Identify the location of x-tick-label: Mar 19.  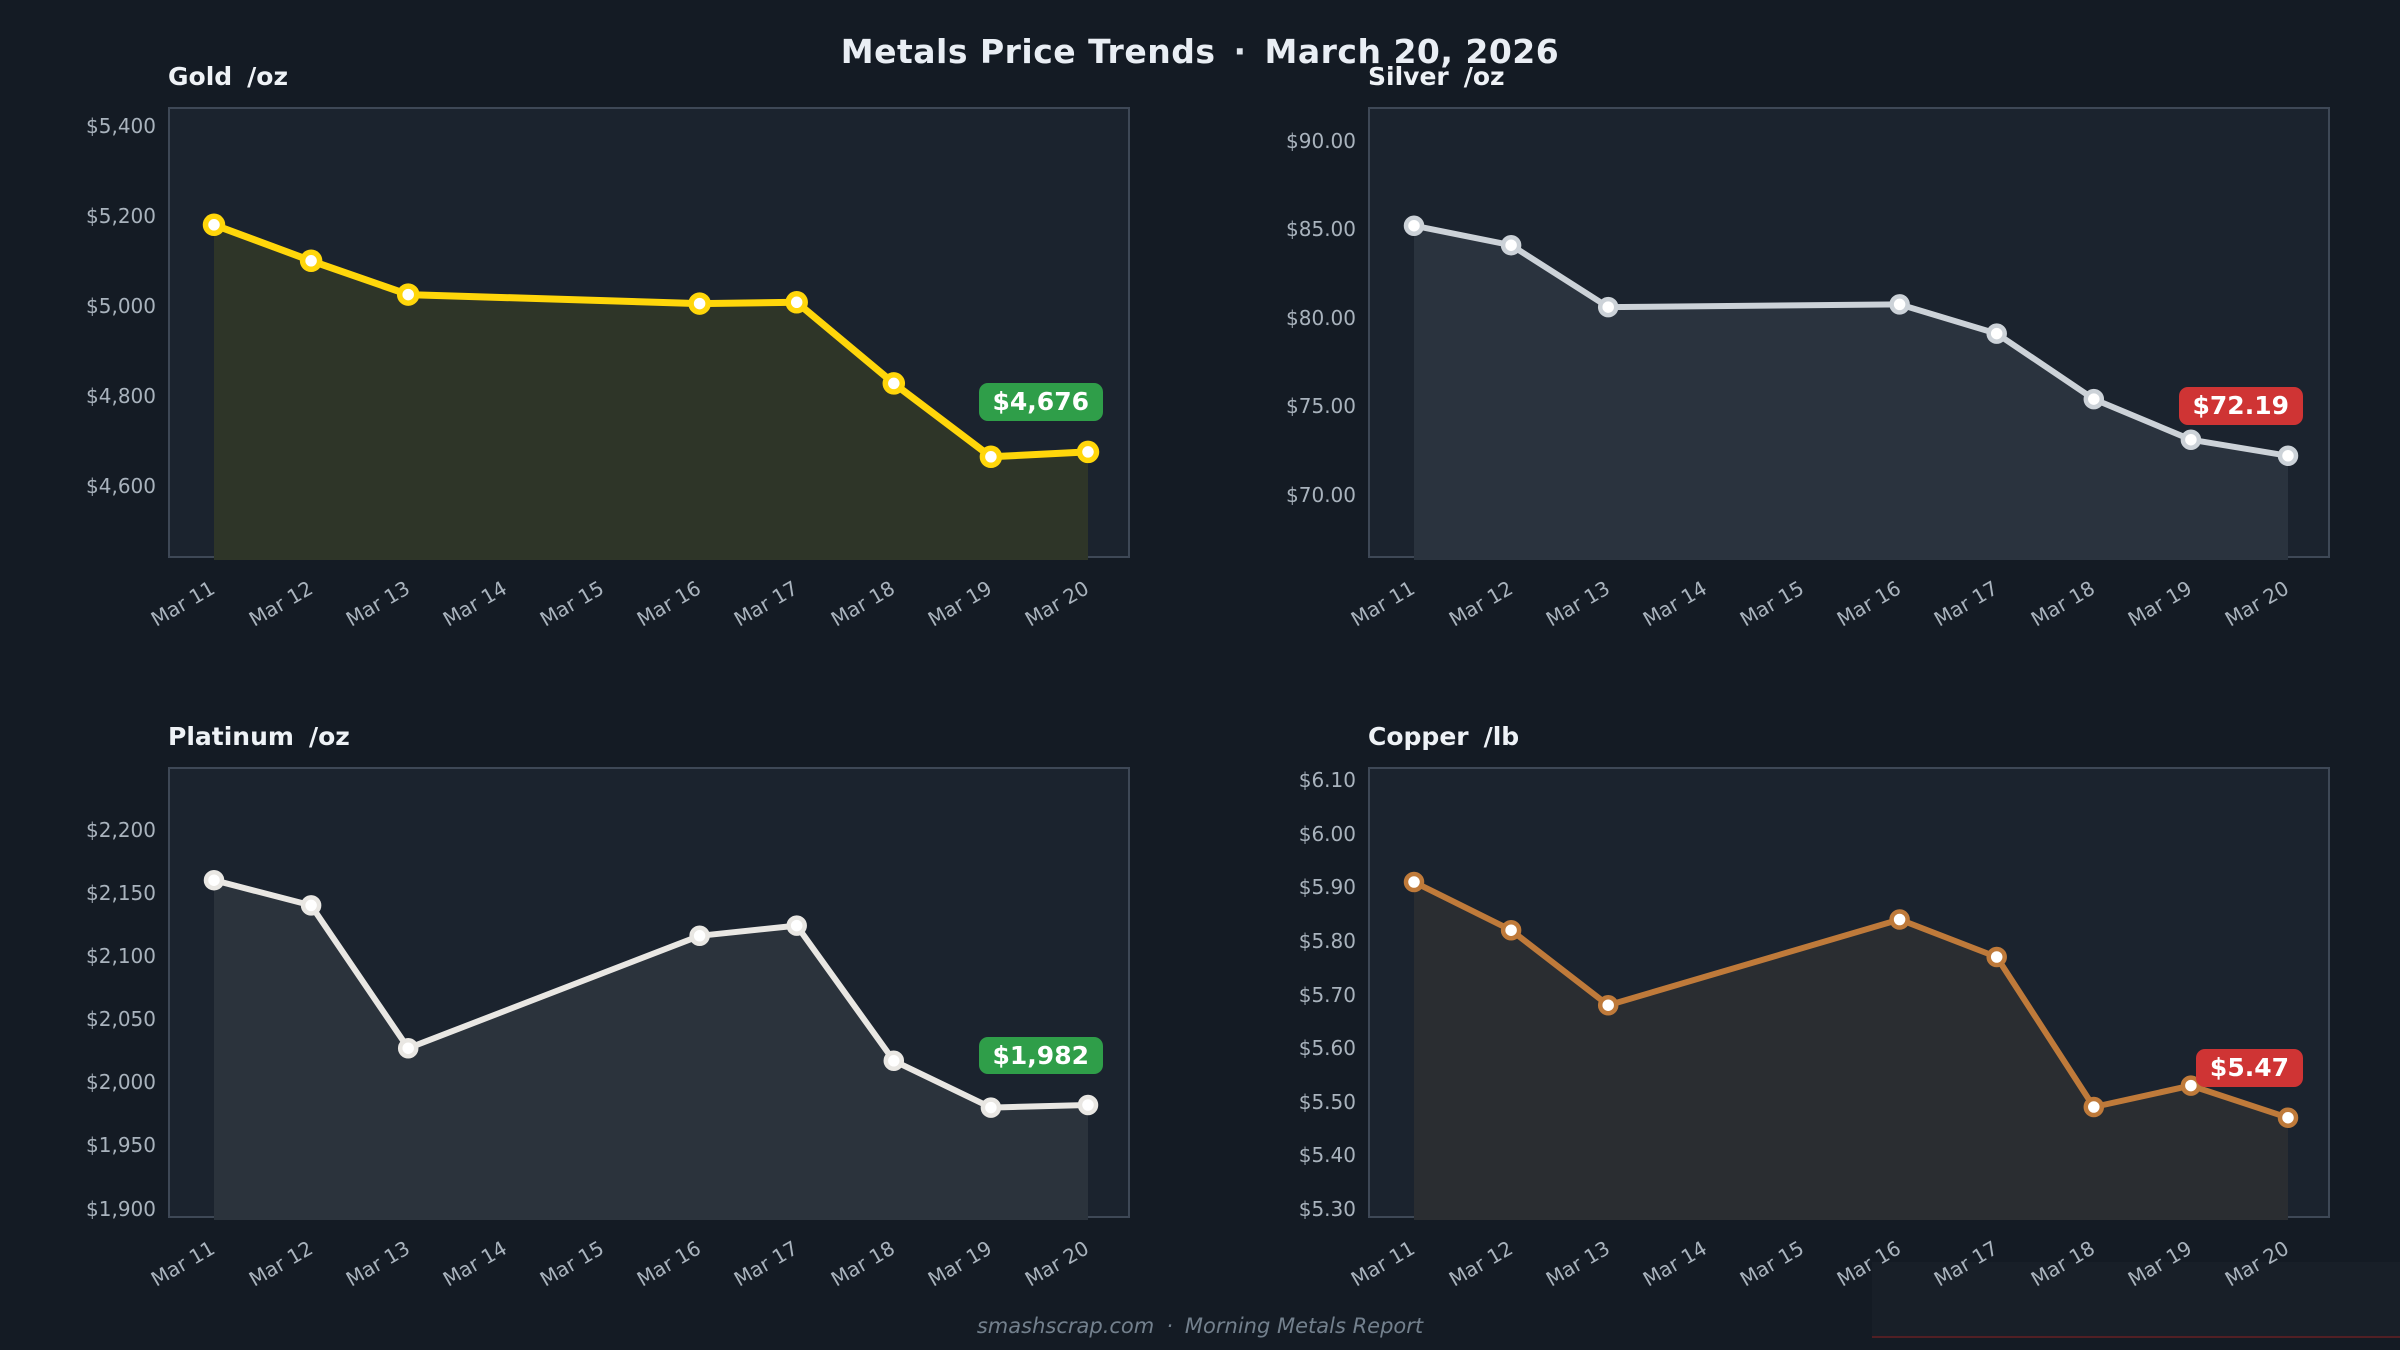
(960, 1263).